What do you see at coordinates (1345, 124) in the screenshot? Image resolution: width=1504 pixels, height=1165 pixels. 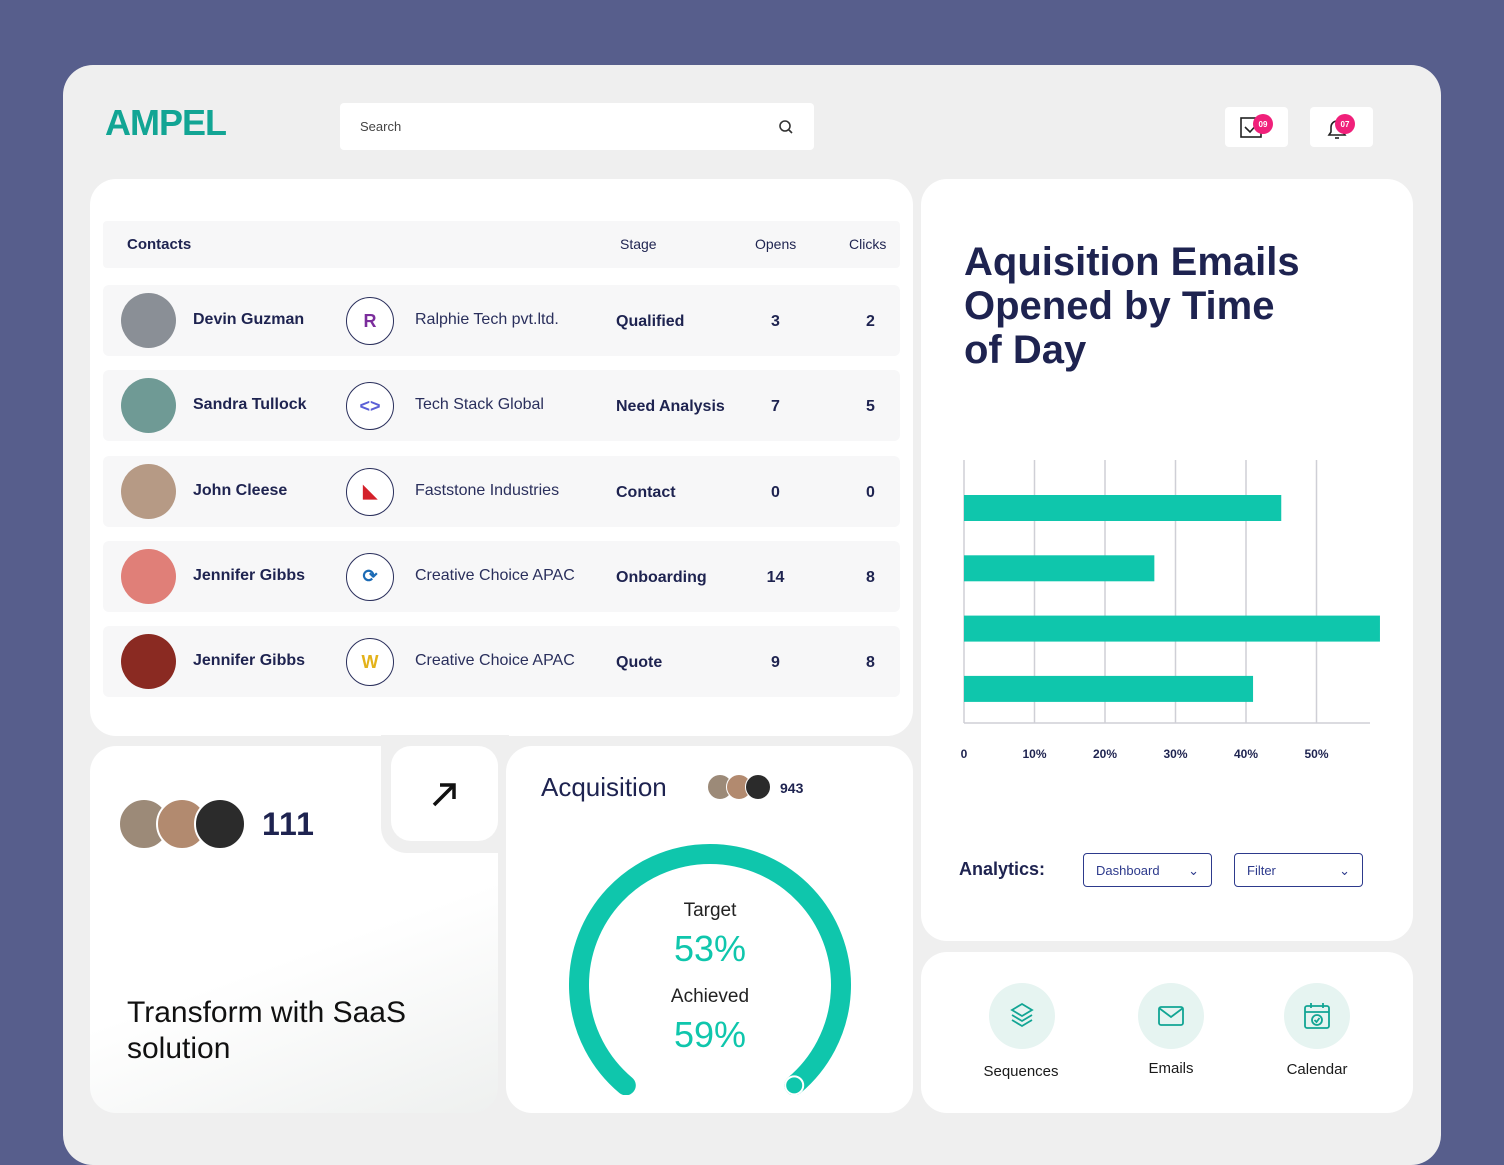 I see `notifications-badge: 07` at bounding box center [1345, 124].